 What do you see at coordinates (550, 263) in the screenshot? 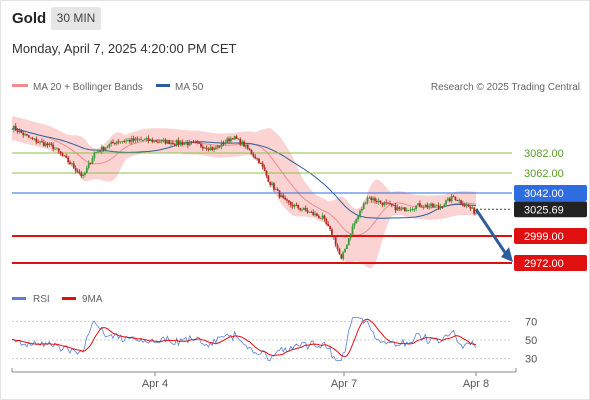
I see `level-tag-2972.00` at bounding box center [550, 263].